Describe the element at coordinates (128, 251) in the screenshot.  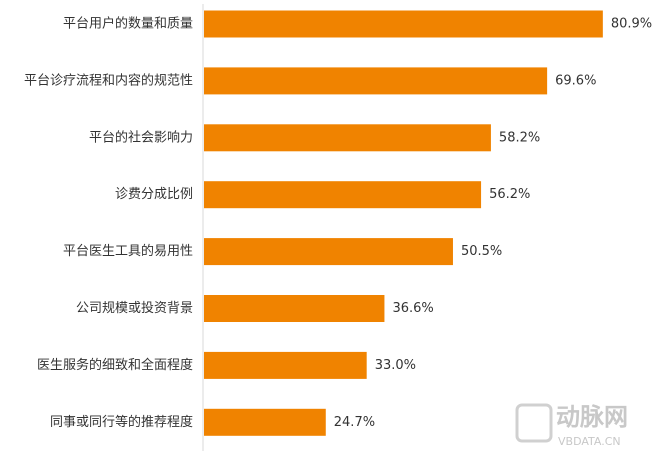
I see `category-label: 平台医生工具的易用性` at that location.